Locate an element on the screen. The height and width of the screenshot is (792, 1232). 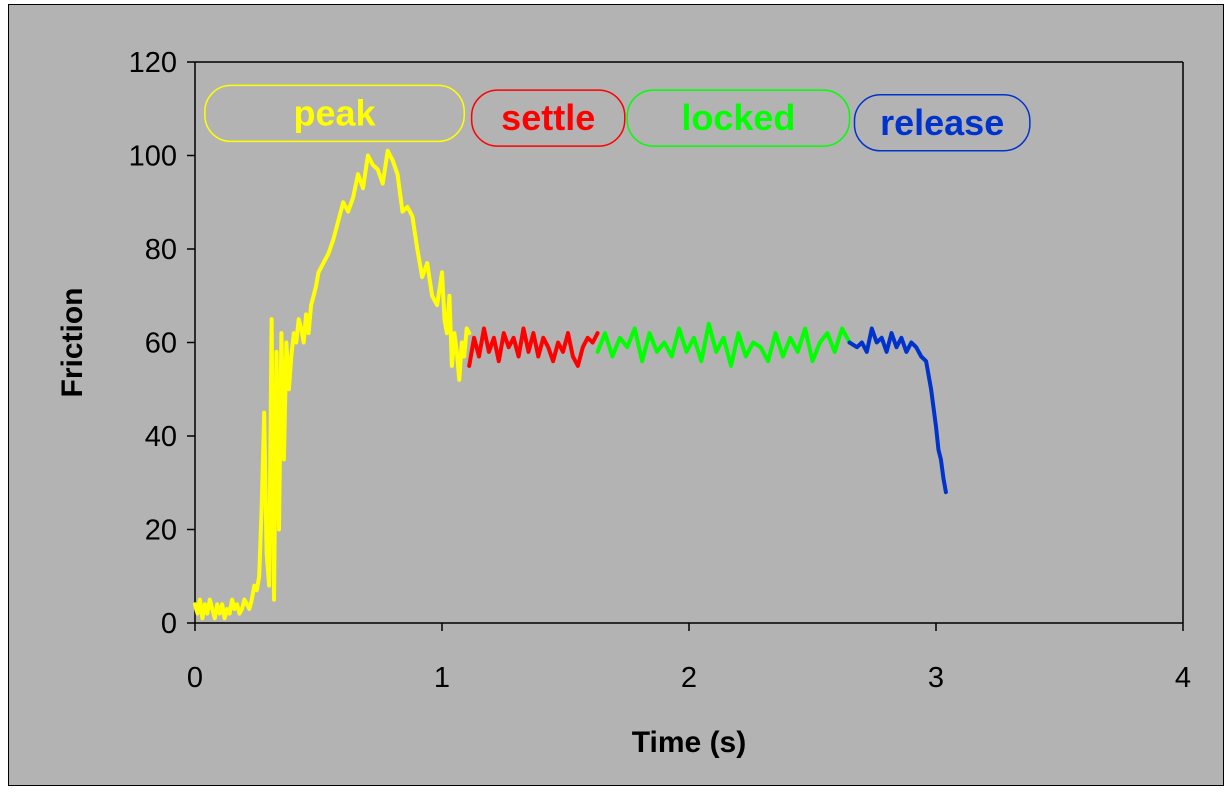
phase-label-text: locked is located at coordinates (738, 117).